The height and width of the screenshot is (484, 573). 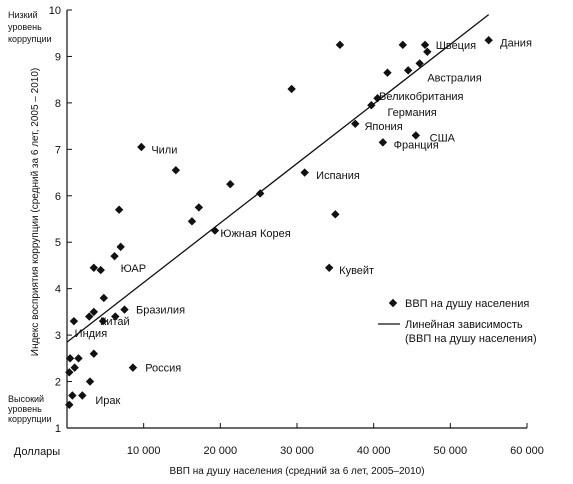 What do you see at coordinates (374, 451) in the screenshot?
I see `x-tick-label: 40 000` at bounding box center [374, 451].